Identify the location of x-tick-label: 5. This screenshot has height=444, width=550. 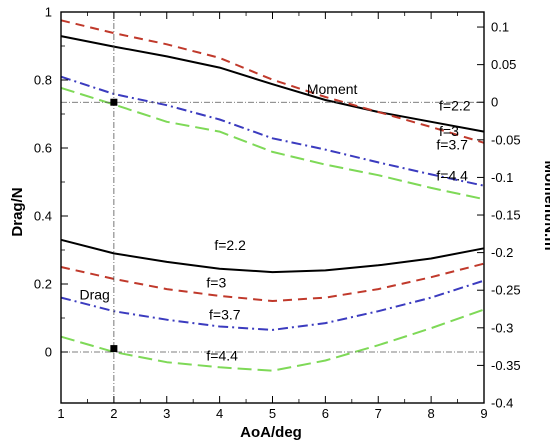
(272, 413).